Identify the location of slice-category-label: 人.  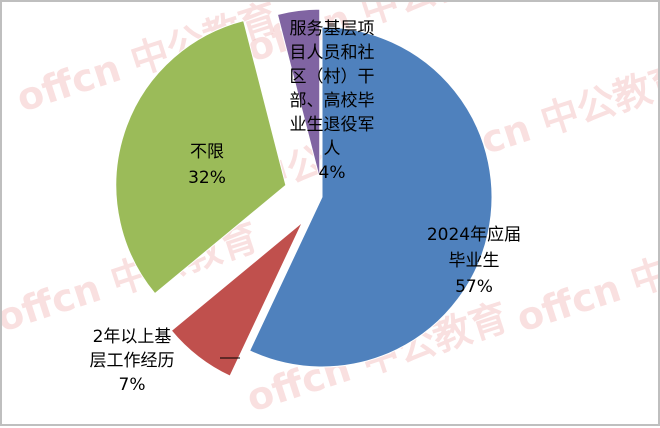
(332, 149).